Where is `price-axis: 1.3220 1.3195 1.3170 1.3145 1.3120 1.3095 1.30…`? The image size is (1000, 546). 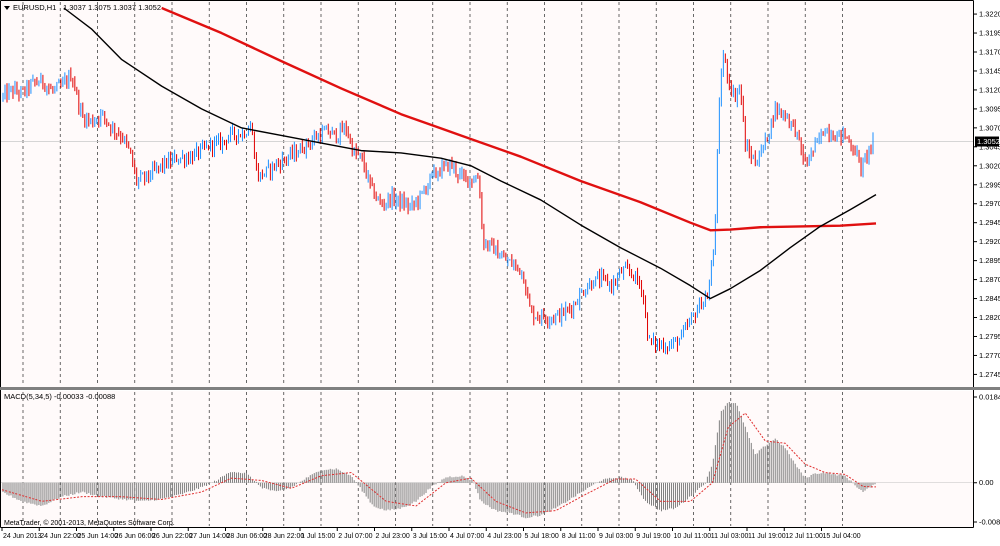 price-axis: 1.3220 1.3195 1.3170 1.3145 1.3120 1.3095 1.30… is located at coordinates (986, 194).